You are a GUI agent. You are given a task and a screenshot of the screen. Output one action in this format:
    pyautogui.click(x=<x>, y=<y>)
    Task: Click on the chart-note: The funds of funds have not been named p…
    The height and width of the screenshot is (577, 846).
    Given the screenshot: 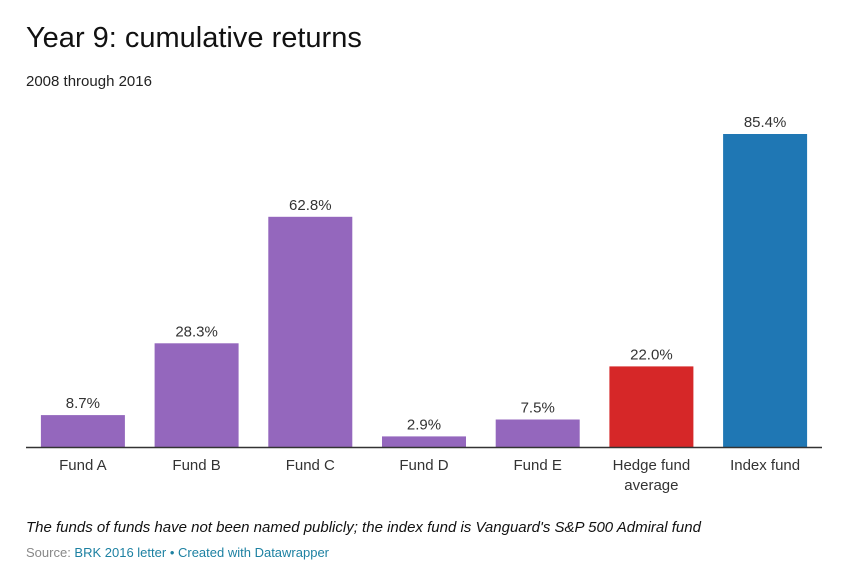 What is the action you would take?
    pyautogui.click(x=363, y=527)
    